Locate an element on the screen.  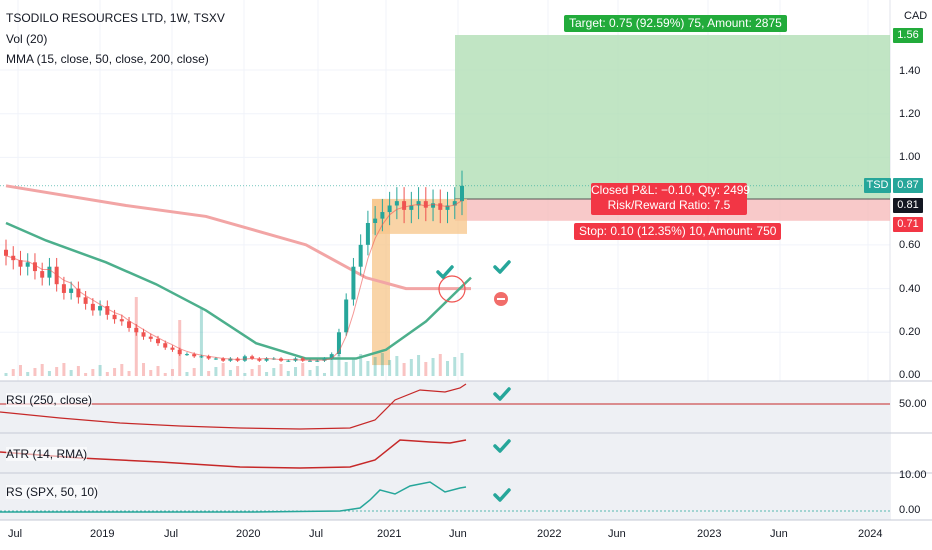
stop-label: Stop: 0.10 (12.35%) 10, Amount: 750 is located at coordinates (678, 231).